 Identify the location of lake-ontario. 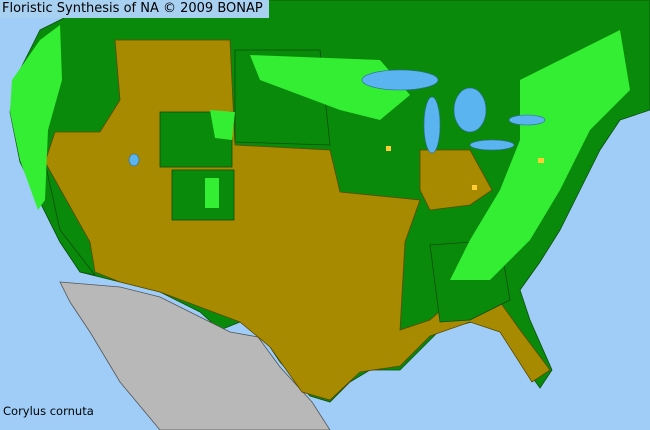
(527, 120).